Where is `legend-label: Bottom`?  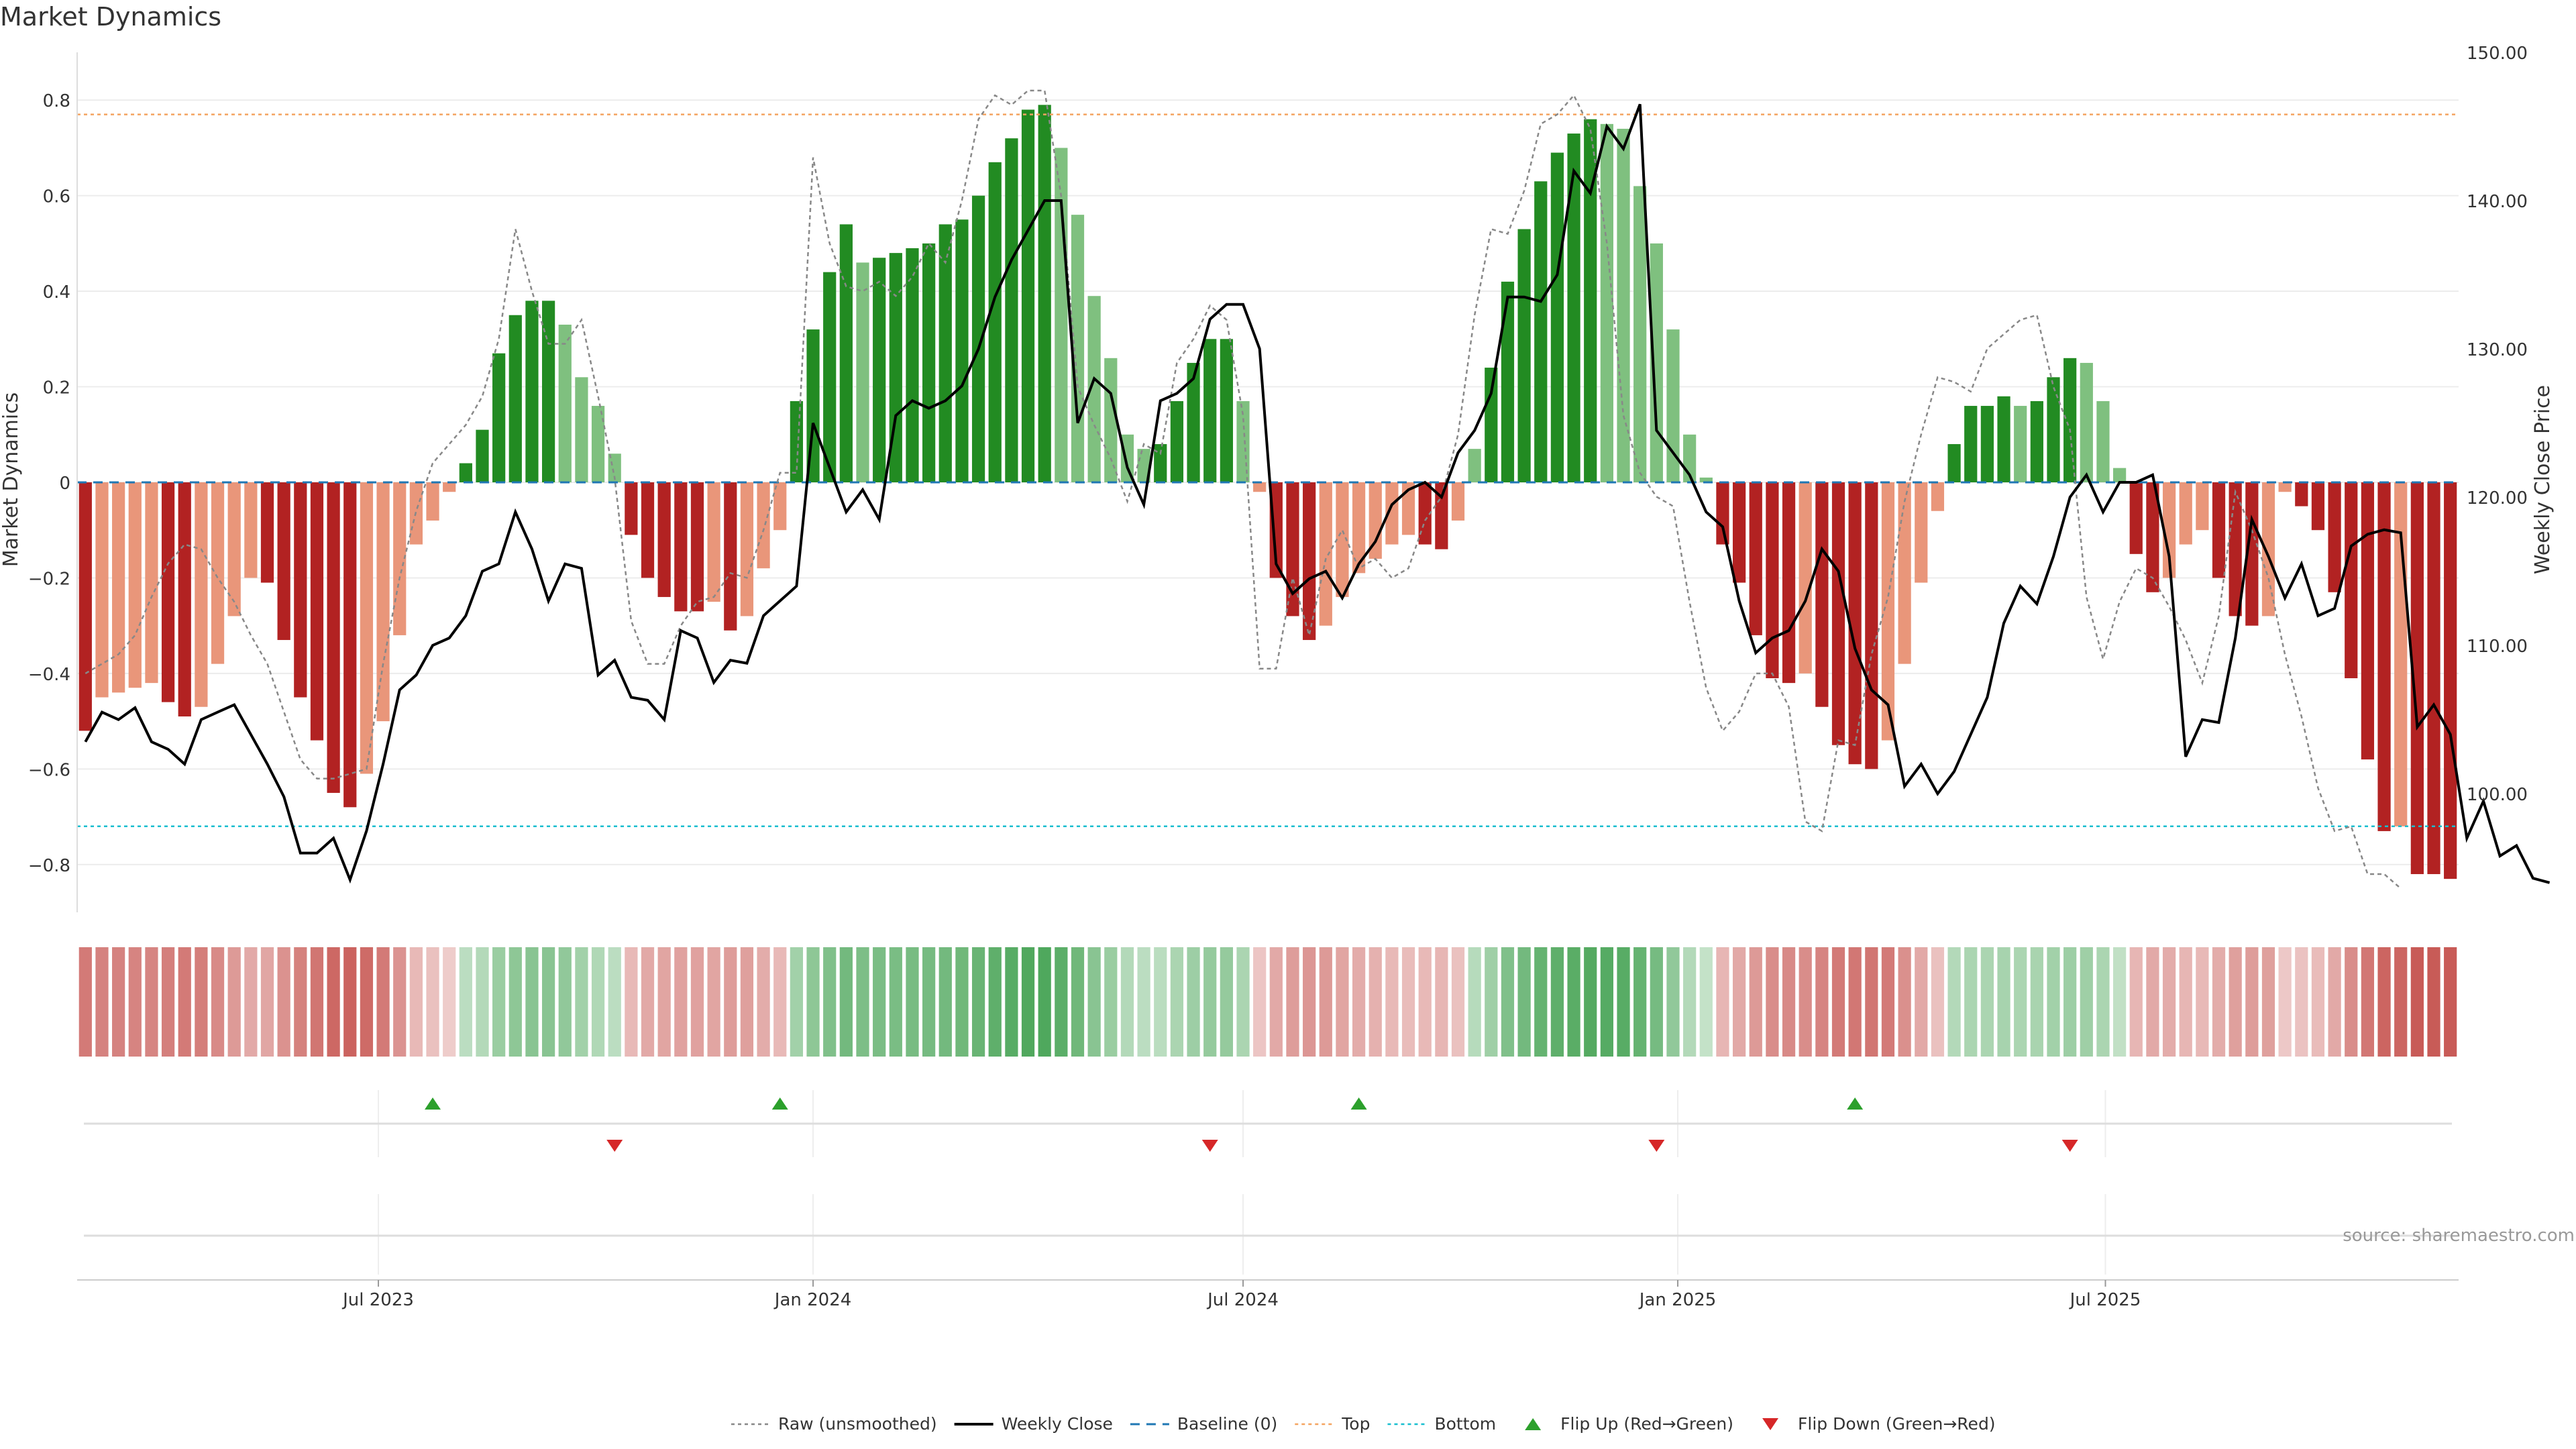 legend-label: Bottom is located at coordinates (1465, 1424).